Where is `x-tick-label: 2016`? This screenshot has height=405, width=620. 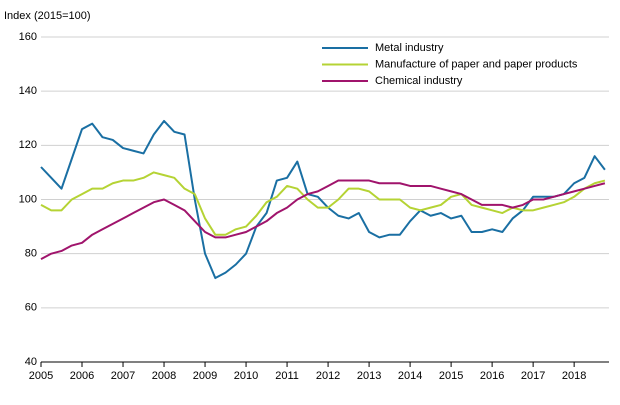
x-tick-label: 2016 is located at coordinates (492, 376).